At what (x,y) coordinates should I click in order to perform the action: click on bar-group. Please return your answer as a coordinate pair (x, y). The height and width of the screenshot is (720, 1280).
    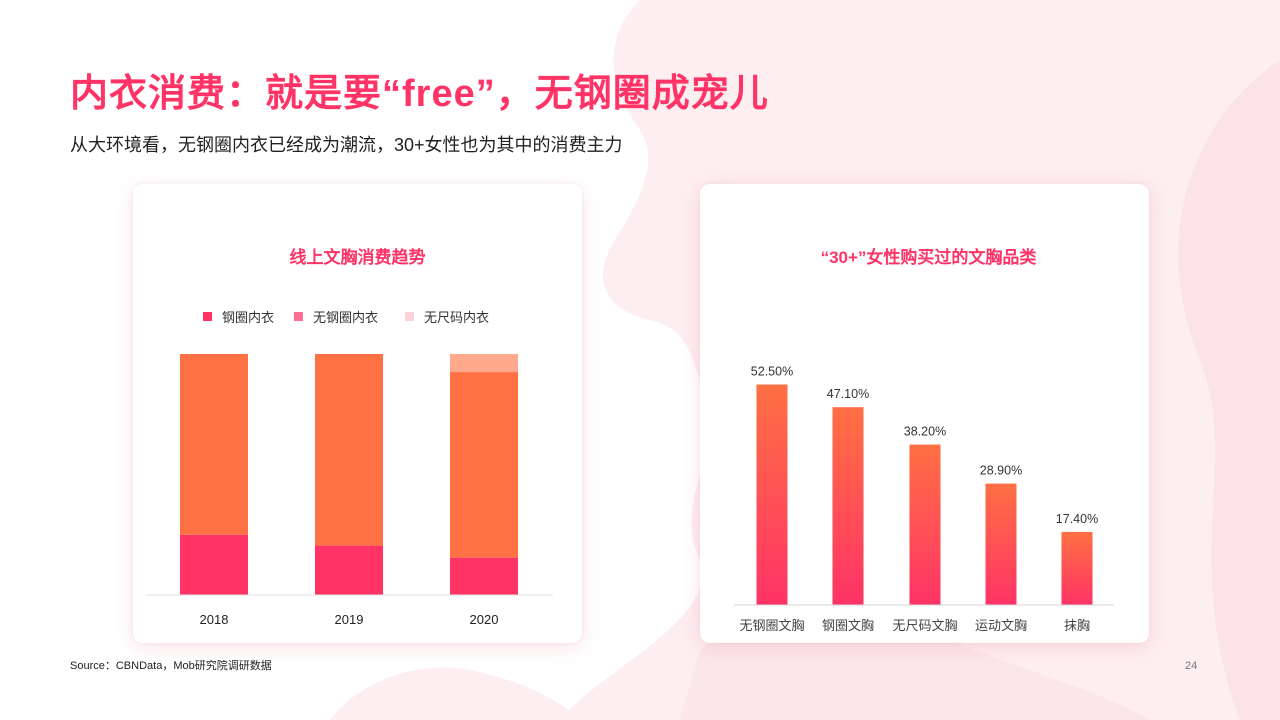
    Looking at the image, I should click on (349, 474).